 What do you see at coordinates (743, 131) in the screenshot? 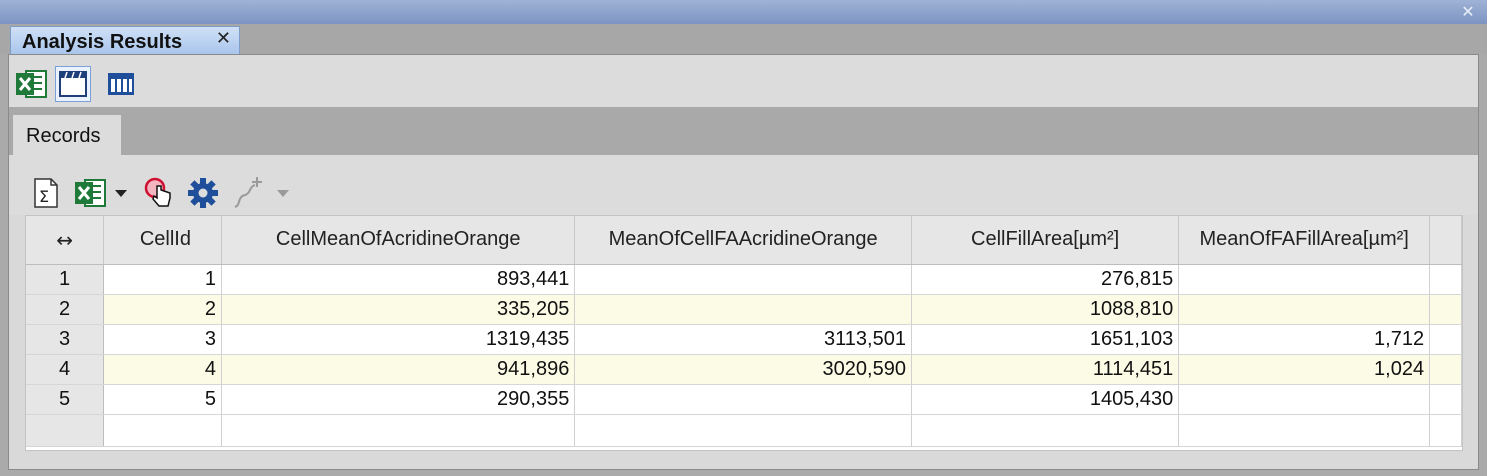
I see `records-tabstrip: Records` at bounding box center [743, 131].